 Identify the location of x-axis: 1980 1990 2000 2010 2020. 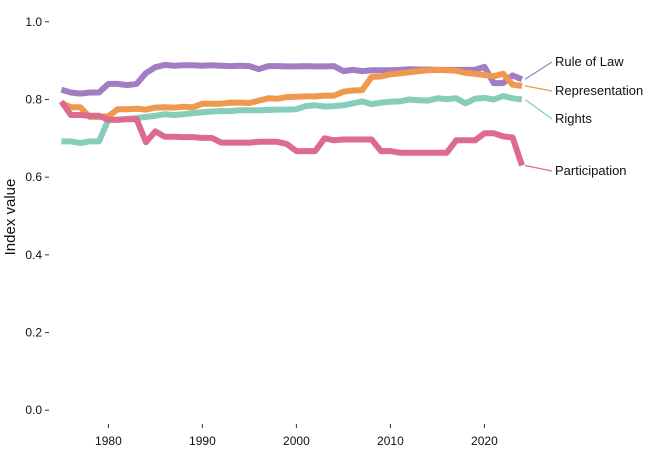
(296, 436).